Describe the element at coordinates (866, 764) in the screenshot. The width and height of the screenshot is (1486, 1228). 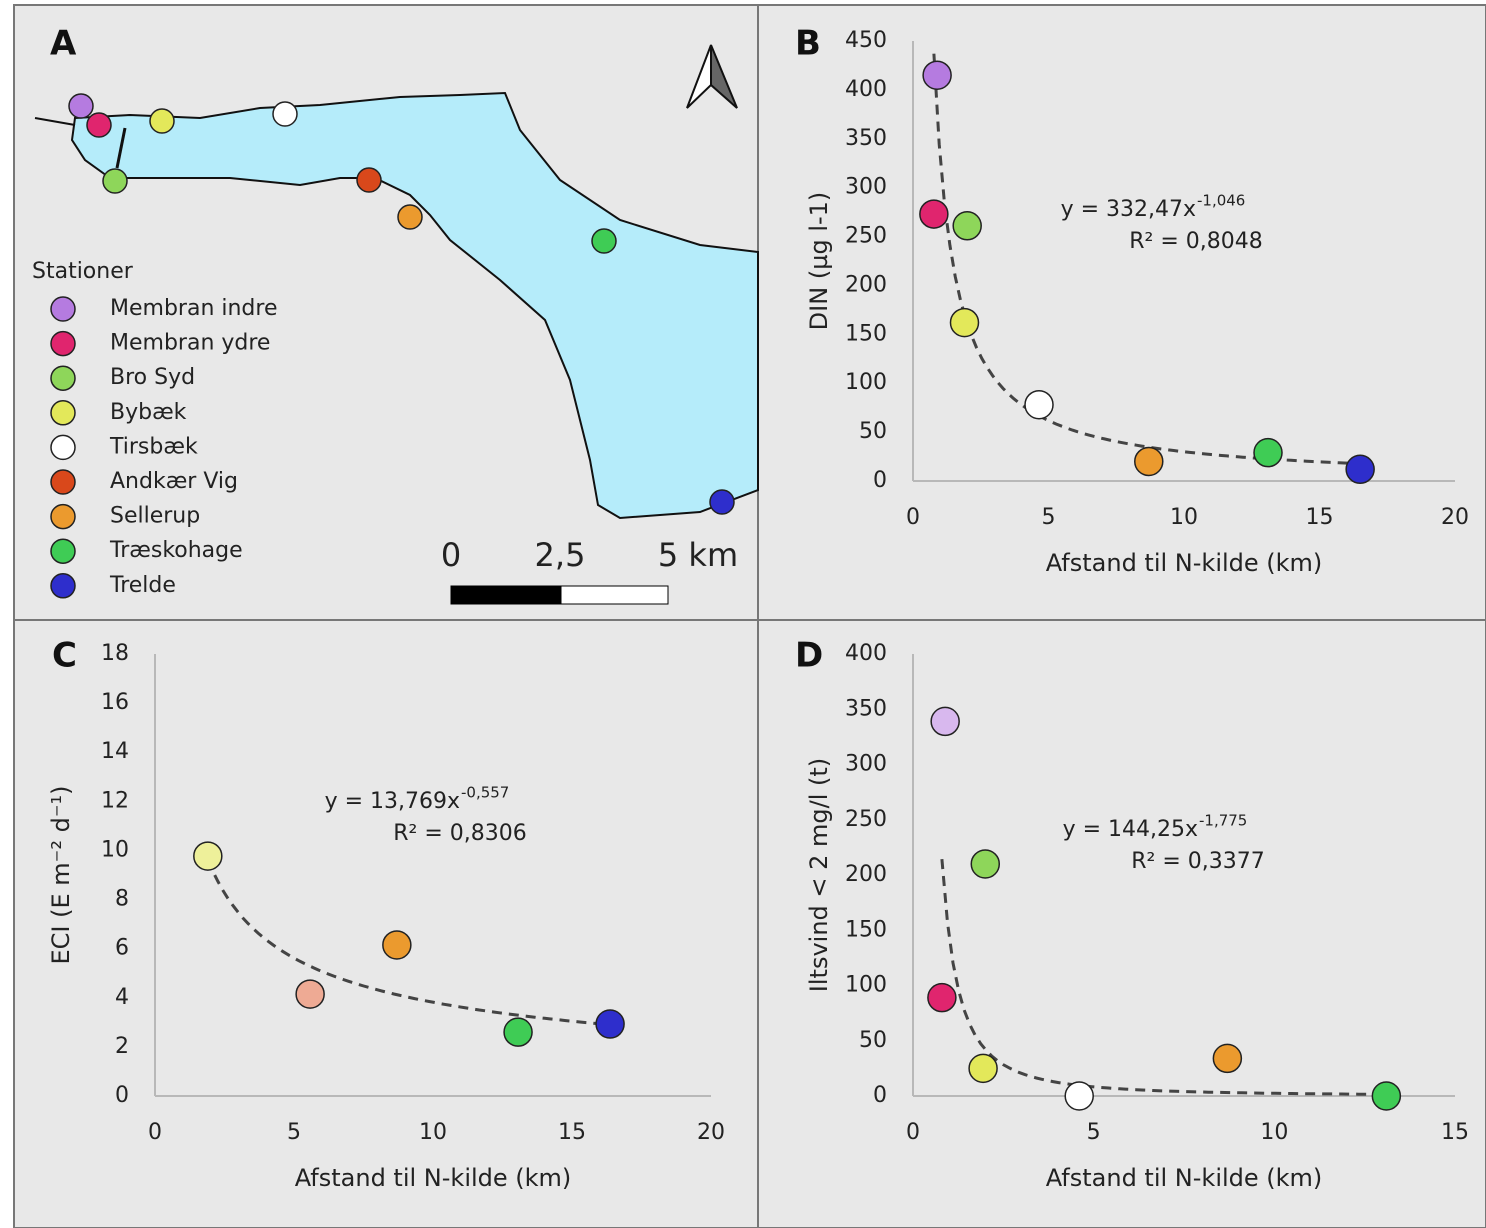
I see `y-tick-label: 300` at that location.